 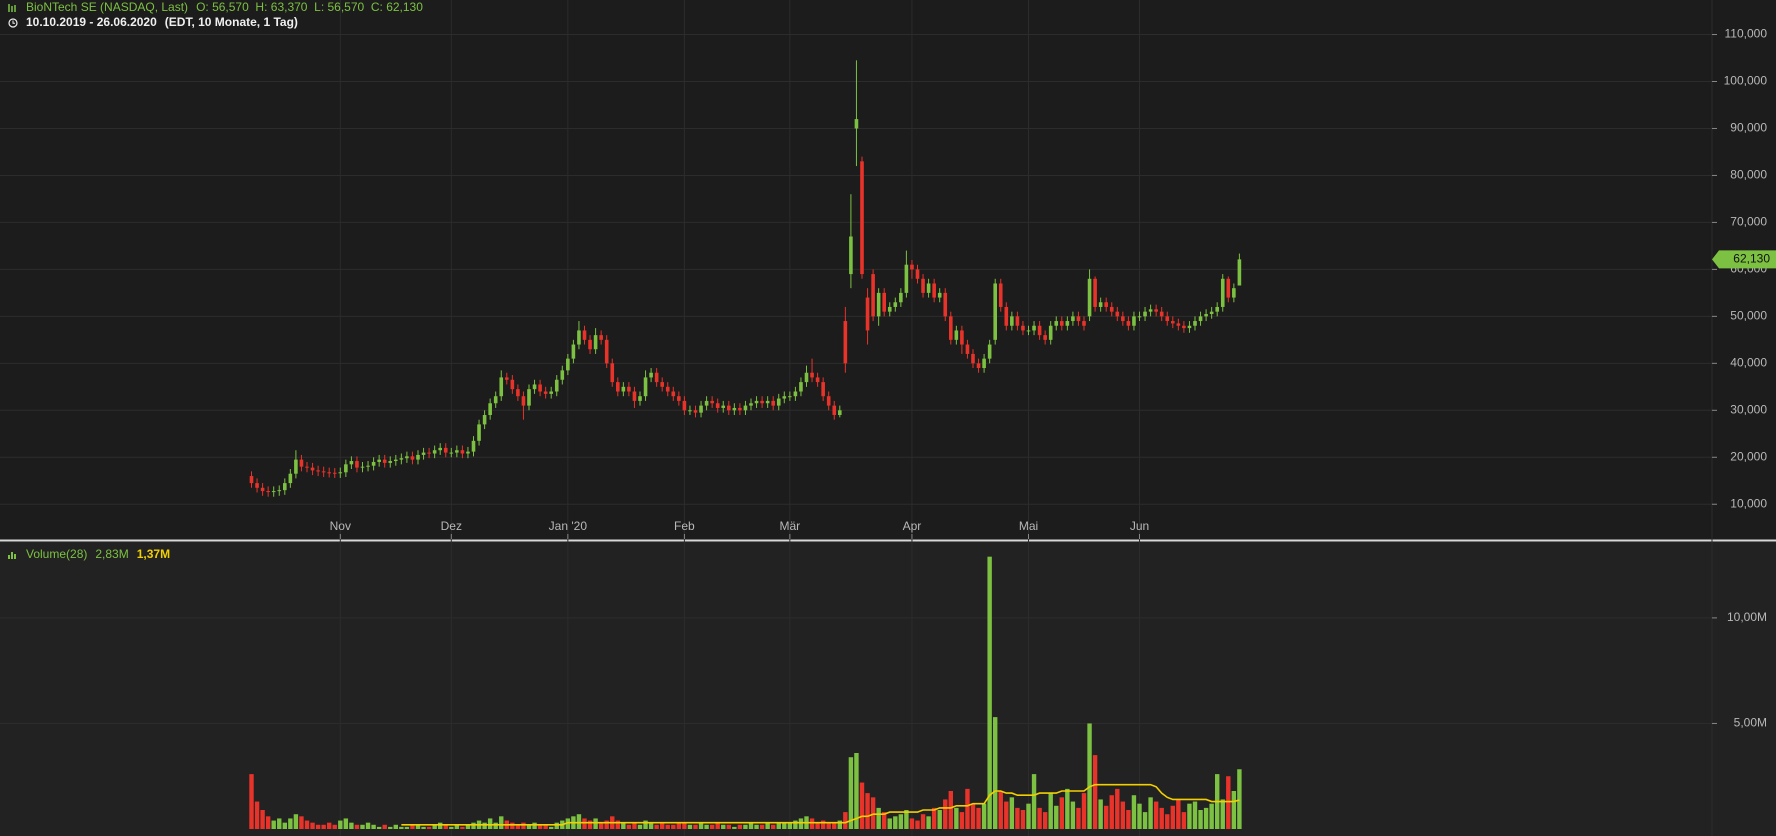 I want to click on volume-average: 1,37M, so click(x=153, y=554).